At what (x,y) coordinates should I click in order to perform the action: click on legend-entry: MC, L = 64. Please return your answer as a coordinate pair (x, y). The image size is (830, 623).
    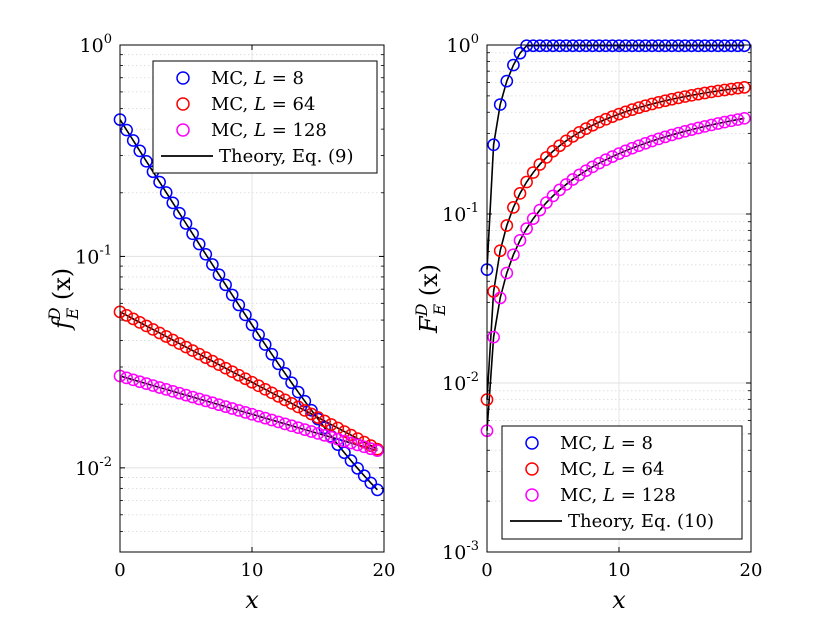
    Looking at the image, I should click on (612, 469).